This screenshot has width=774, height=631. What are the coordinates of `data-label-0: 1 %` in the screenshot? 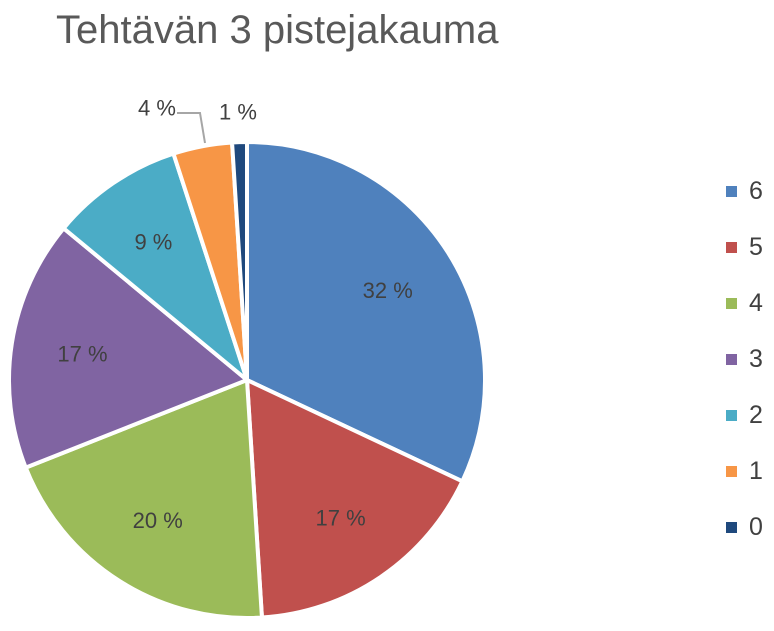 It's located at (238, 112).